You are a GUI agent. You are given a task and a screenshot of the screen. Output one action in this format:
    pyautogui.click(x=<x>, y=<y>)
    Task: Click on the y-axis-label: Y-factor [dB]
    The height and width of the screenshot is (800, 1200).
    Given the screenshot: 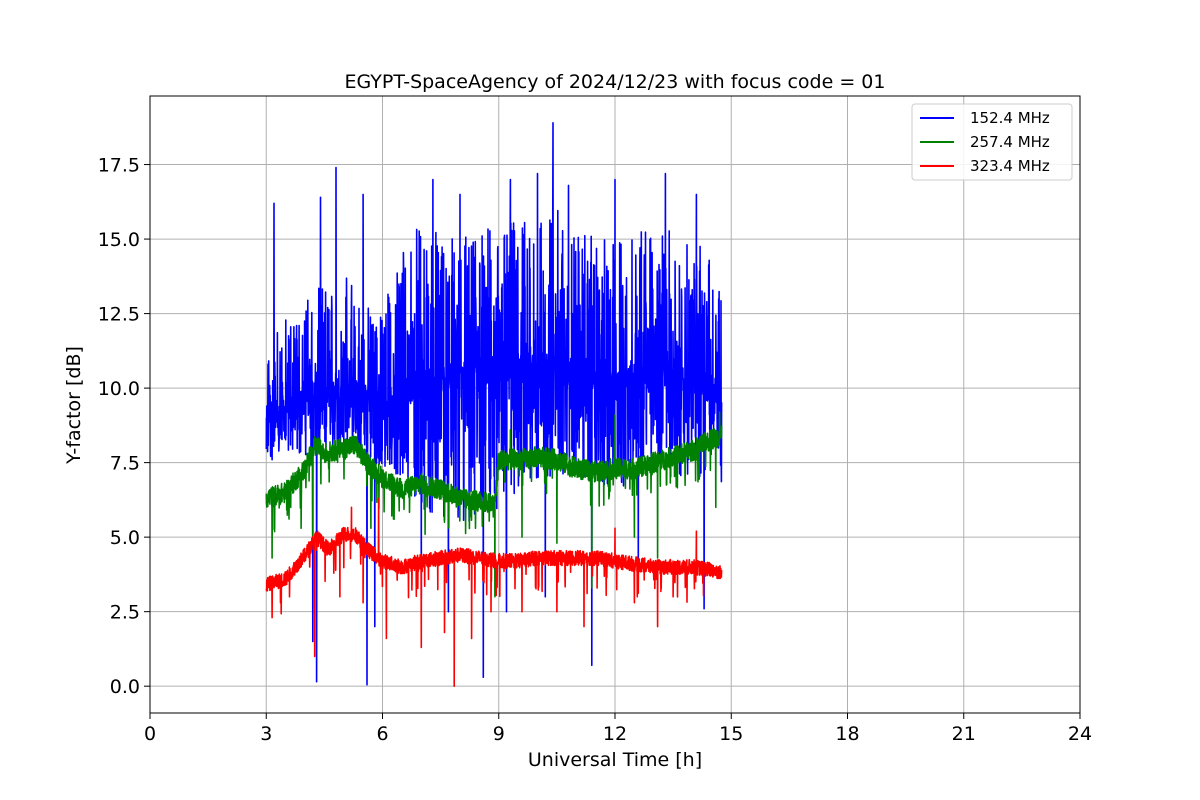 What is the action you would take?
    pyautogui.click(x=74, y=405)
    